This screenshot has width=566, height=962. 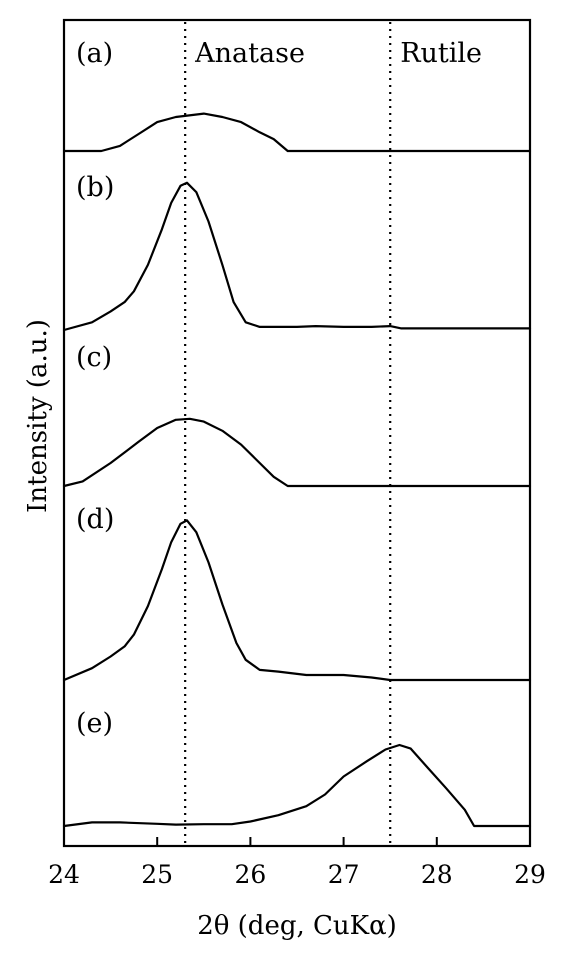 I want to click on reference-label-anatase: Anatase, so click(x=249, y=53).